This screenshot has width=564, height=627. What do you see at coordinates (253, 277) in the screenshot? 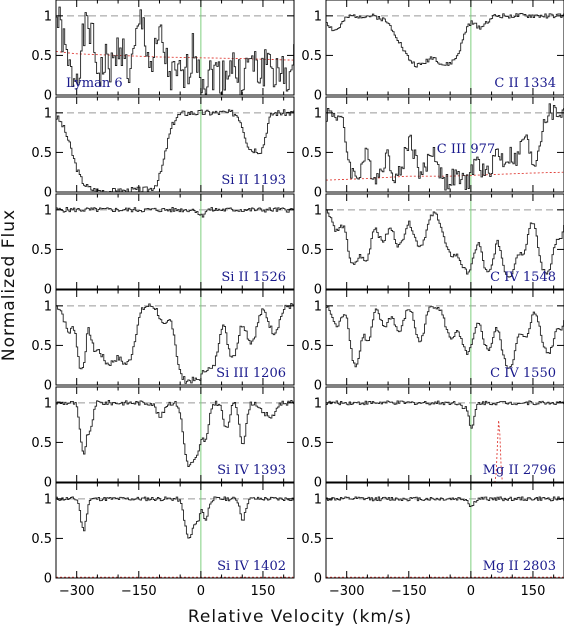
I see `panel-label: Si II 1526` at bounding box center [253, 277].